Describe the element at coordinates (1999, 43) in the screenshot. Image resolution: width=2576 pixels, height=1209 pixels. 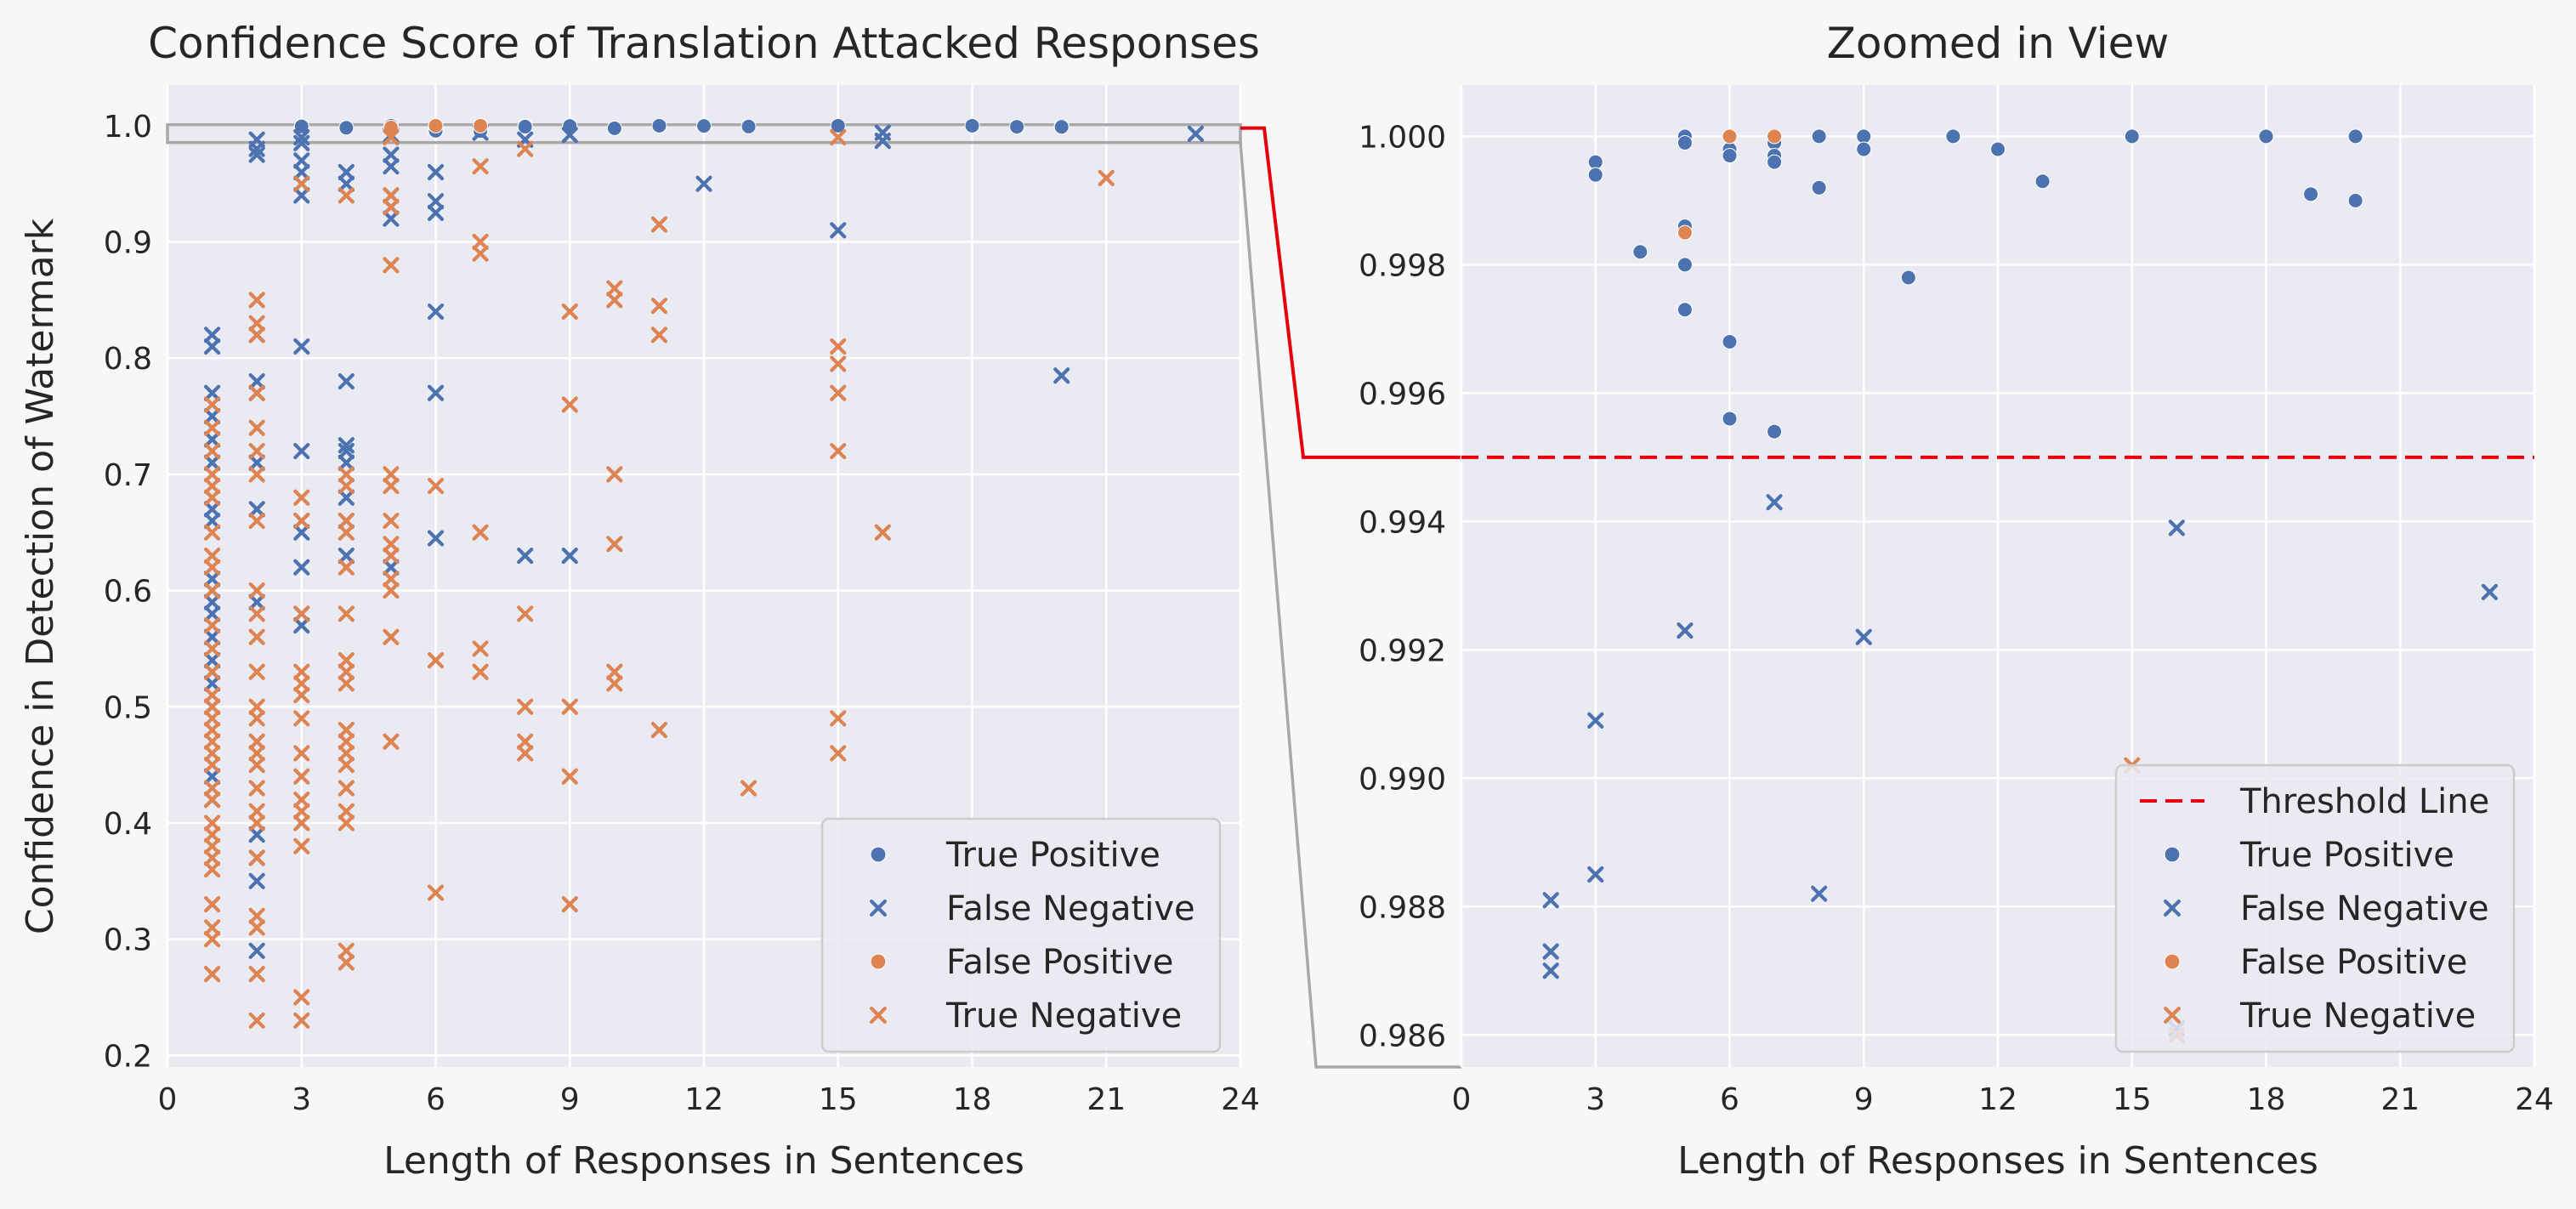
I see `right-title: Zoomed in View` at that location.